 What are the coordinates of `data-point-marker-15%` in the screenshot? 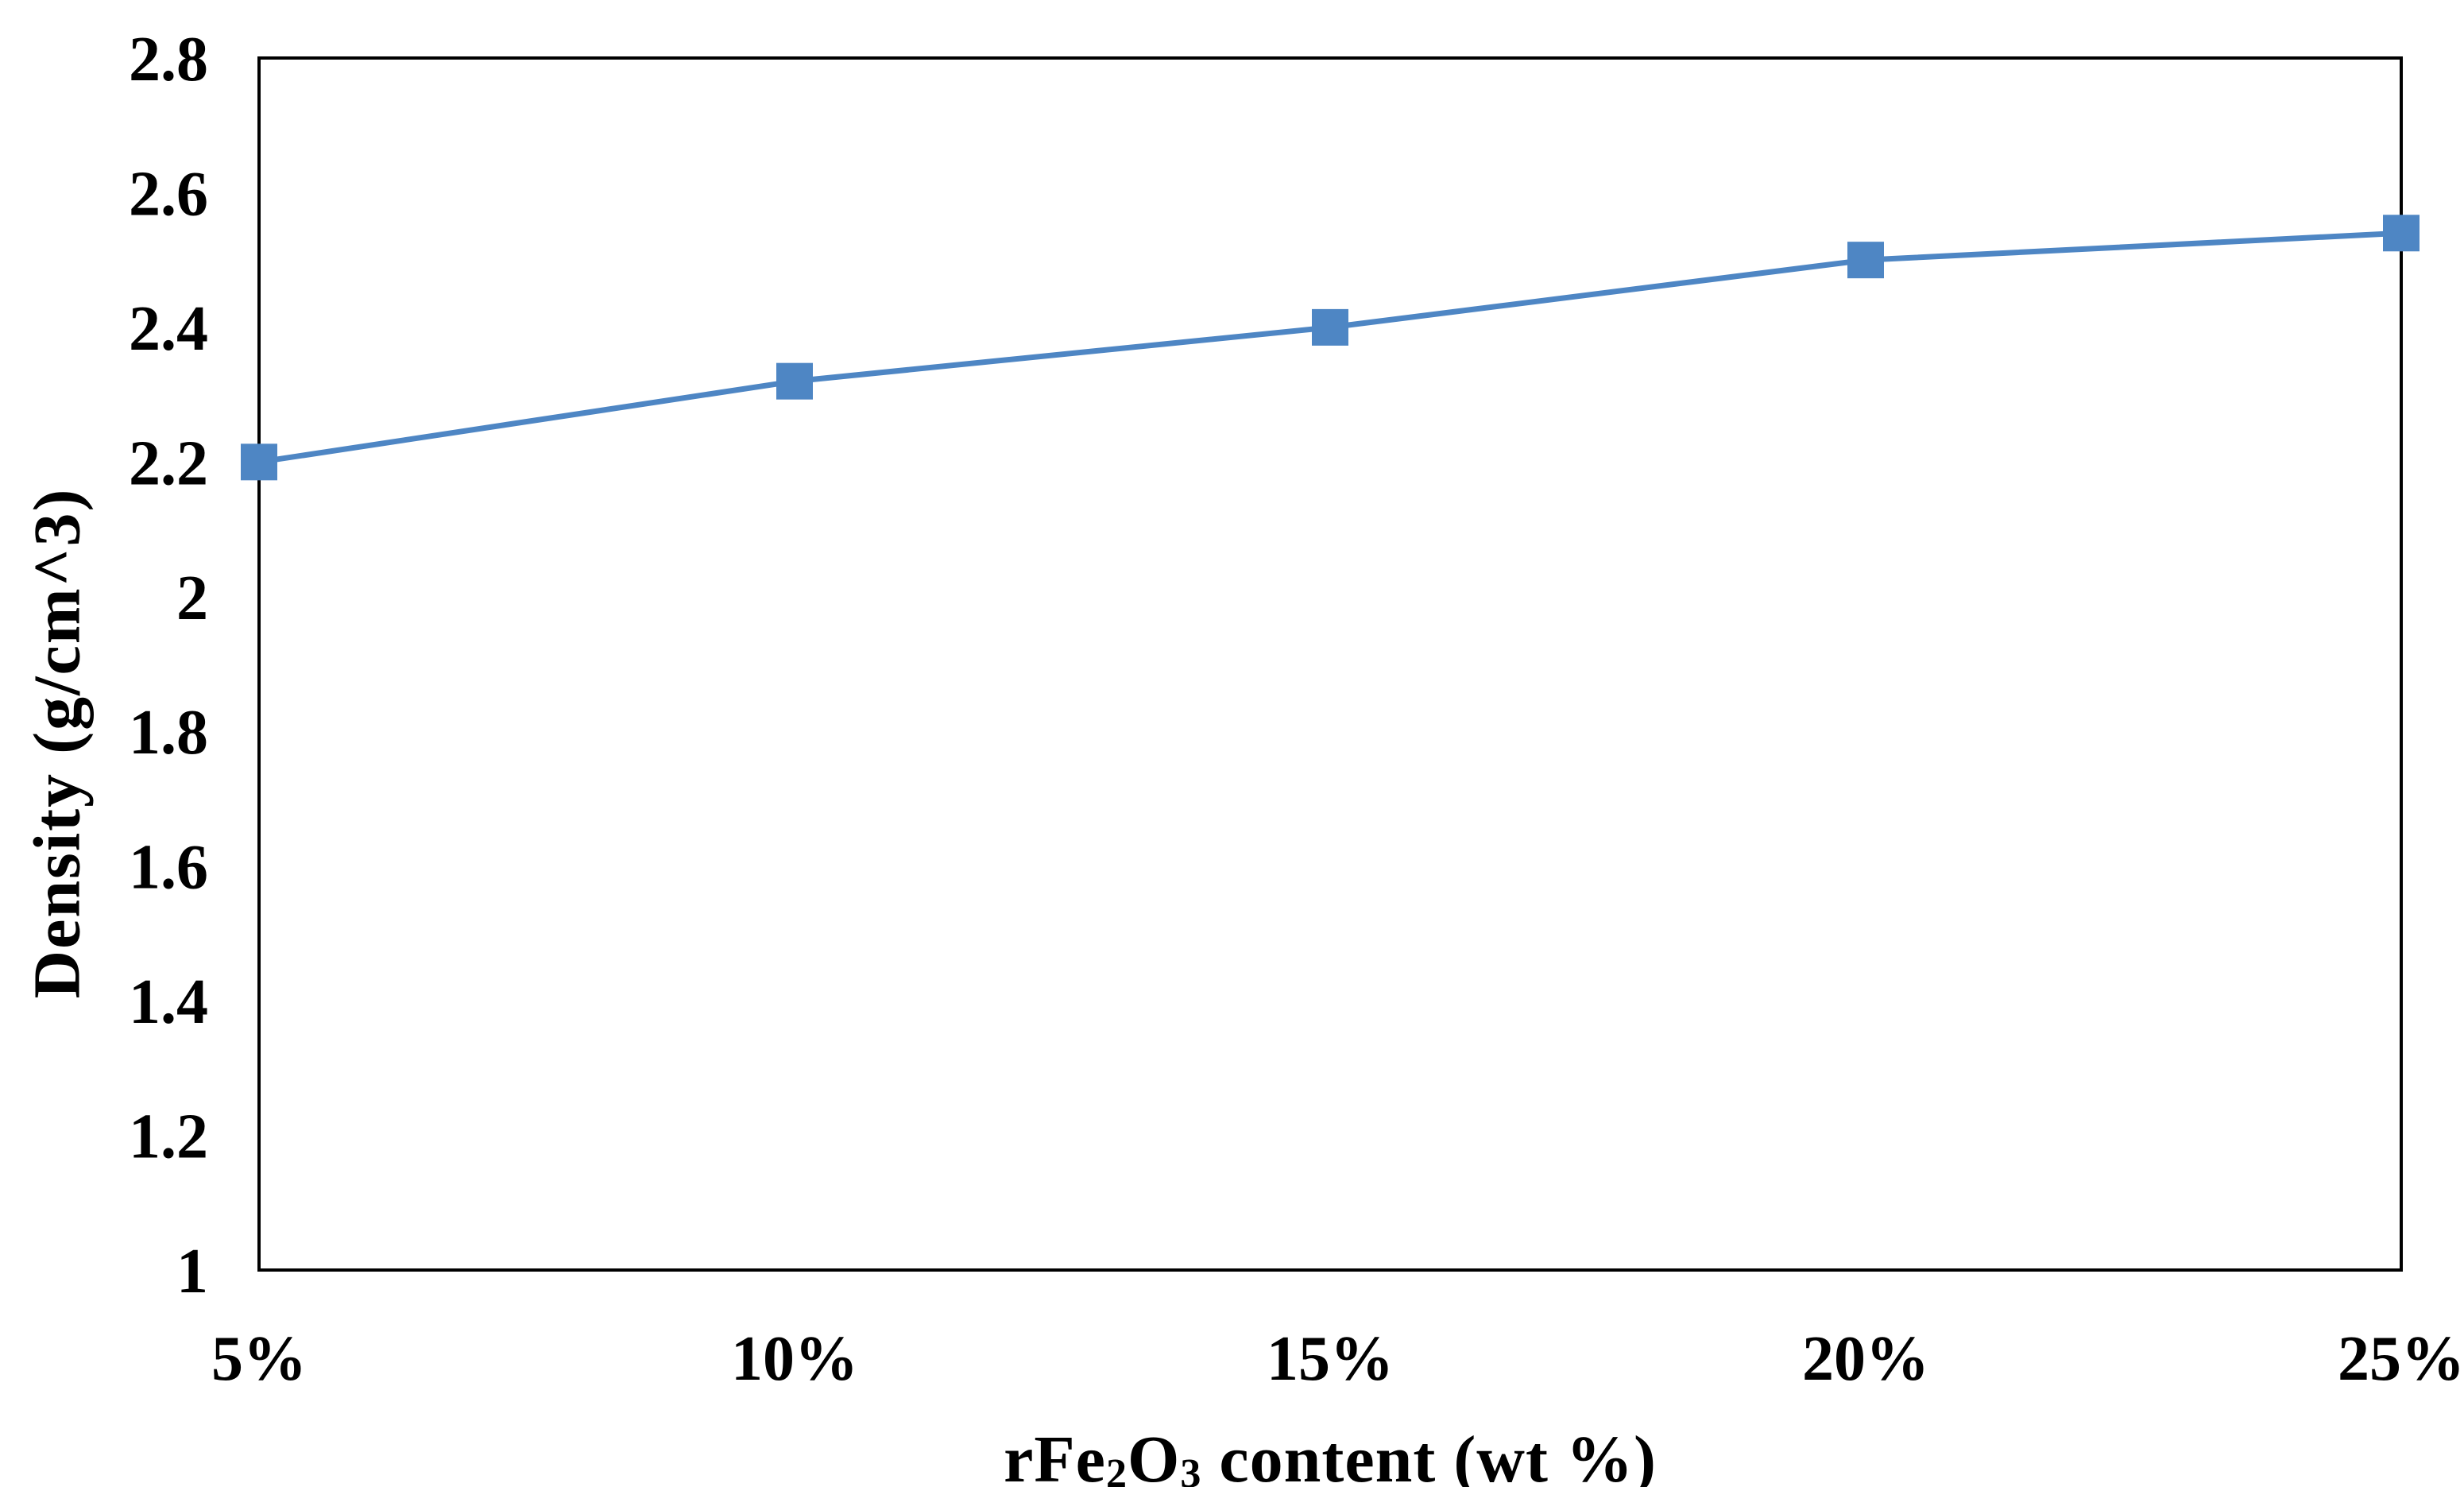 It's located at (1330, 327).